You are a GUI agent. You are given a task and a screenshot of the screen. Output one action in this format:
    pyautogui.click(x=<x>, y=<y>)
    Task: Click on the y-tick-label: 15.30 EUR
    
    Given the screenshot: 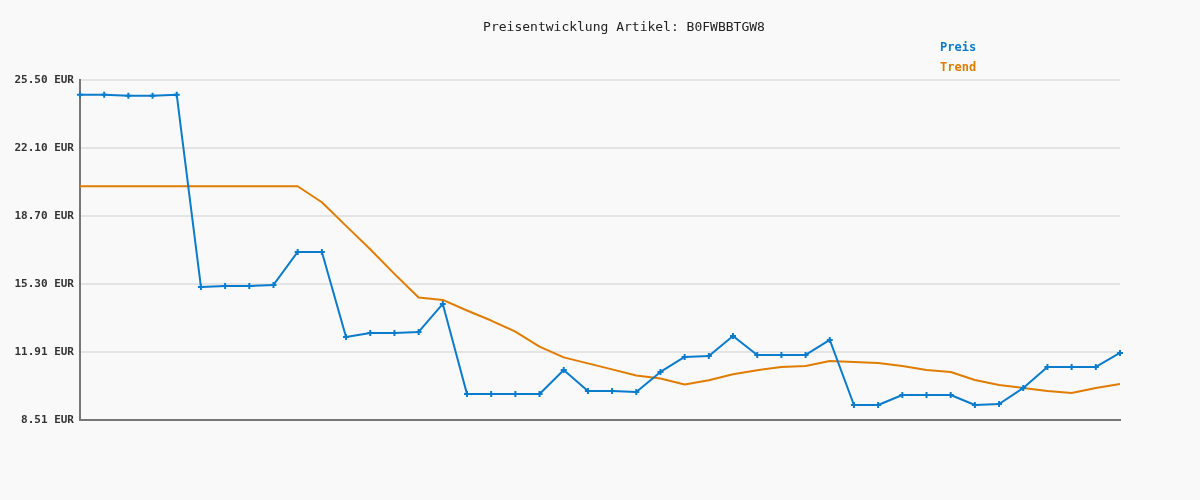 What is the action you would take?
    pyautogui.click(x=44, y=283)
    